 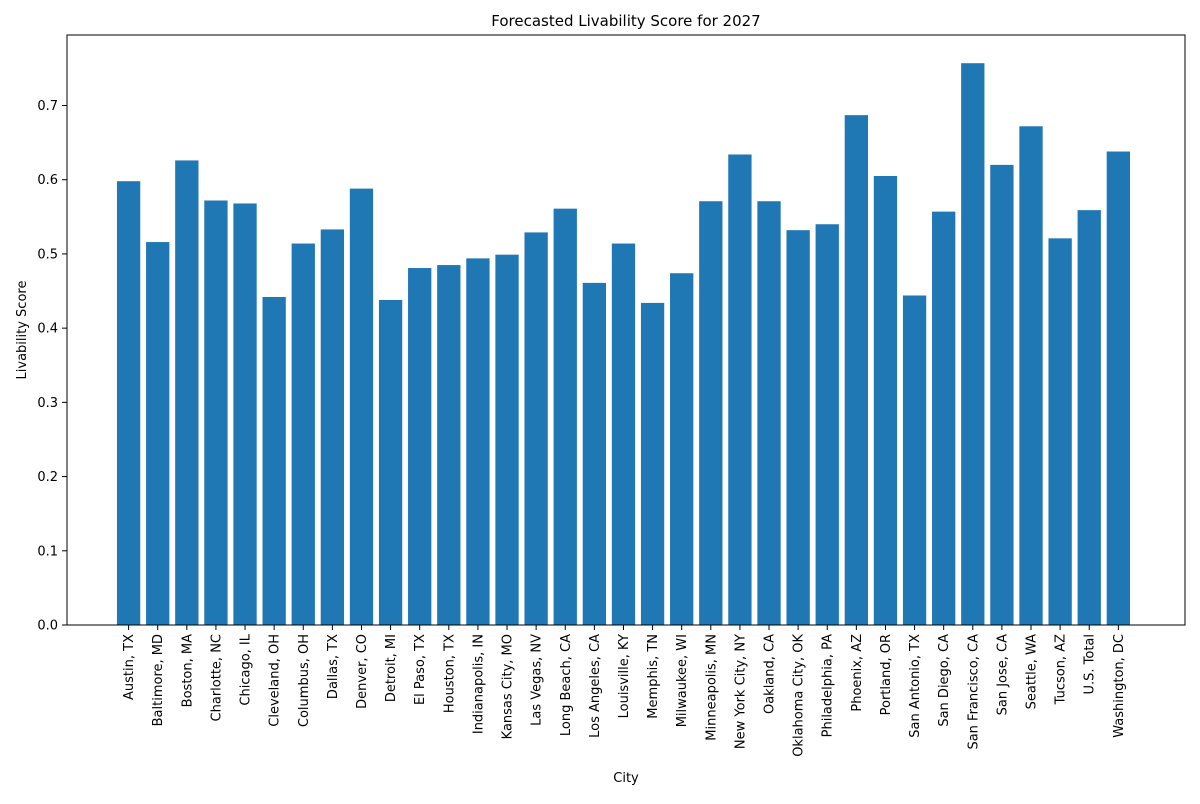 I want to click on y-axis: 0.0 0.1 0.2 0.3 0.4 0.5 0.6 0.7, so click(x=52, y=366).